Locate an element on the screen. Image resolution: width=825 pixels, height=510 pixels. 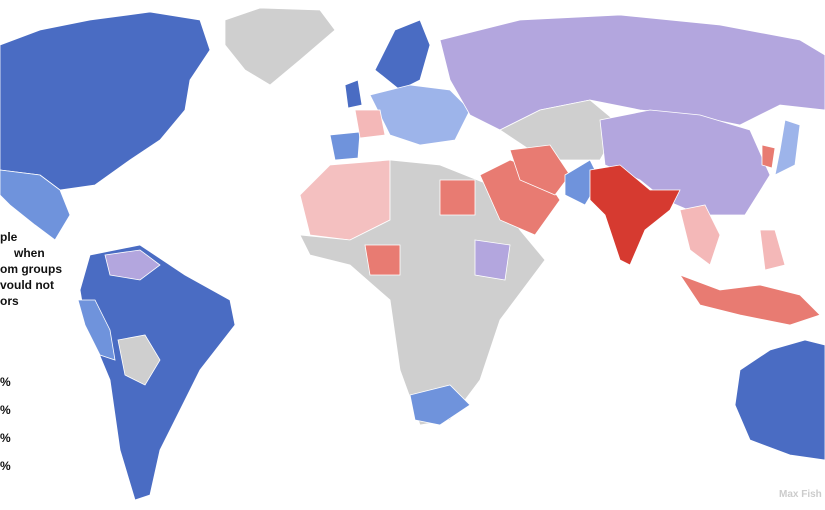
southeast-asia is located at coordinates (700, 235).